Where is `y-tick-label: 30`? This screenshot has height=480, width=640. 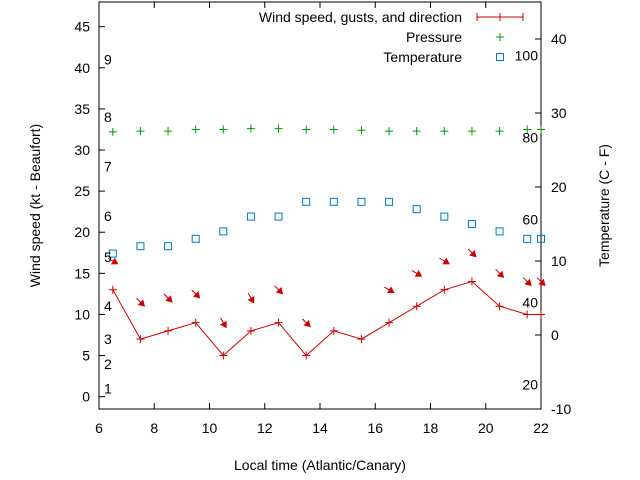
y-tick-label: 30 is located at coordinates (82, 150).